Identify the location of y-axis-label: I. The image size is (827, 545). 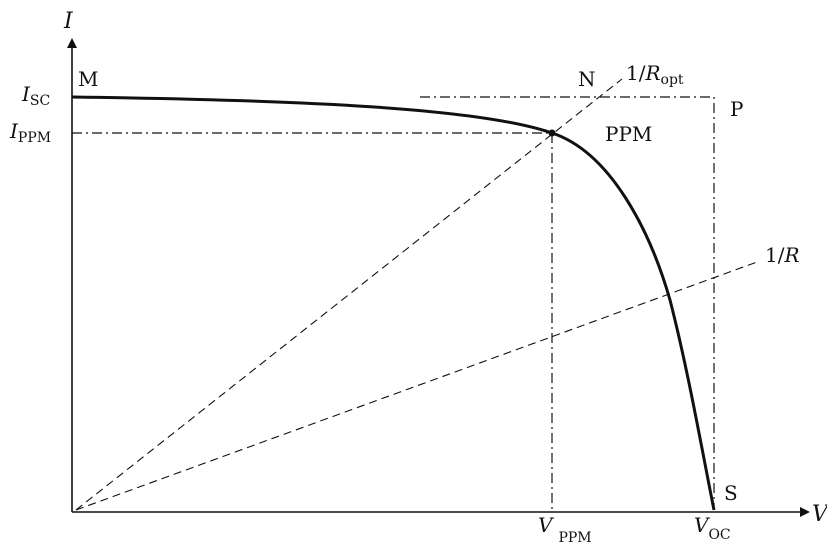
(68, 21).